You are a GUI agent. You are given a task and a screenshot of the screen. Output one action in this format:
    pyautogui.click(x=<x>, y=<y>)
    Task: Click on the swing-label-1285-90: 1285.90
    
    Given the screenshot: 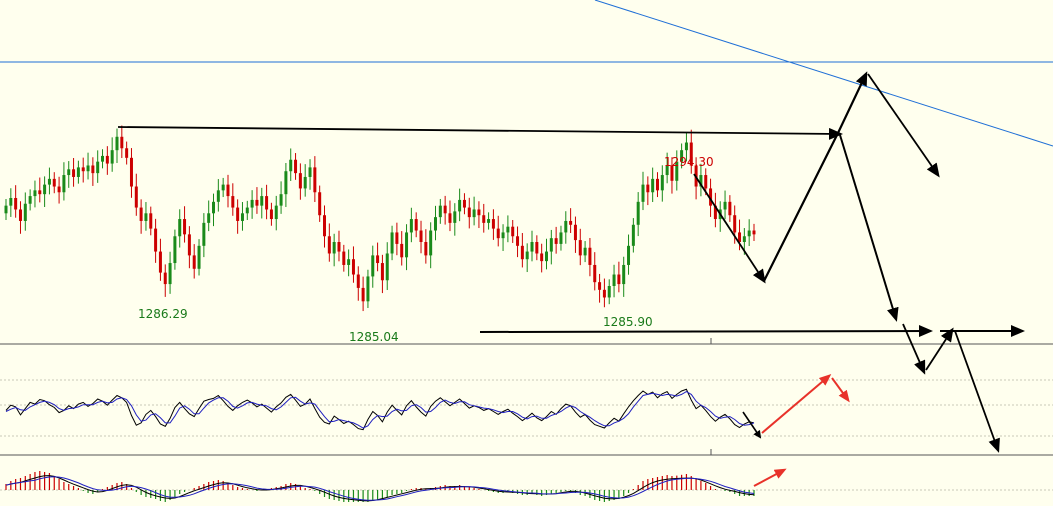 What is the action you would take?
    pyautogui.click(x=628, y=322)
    